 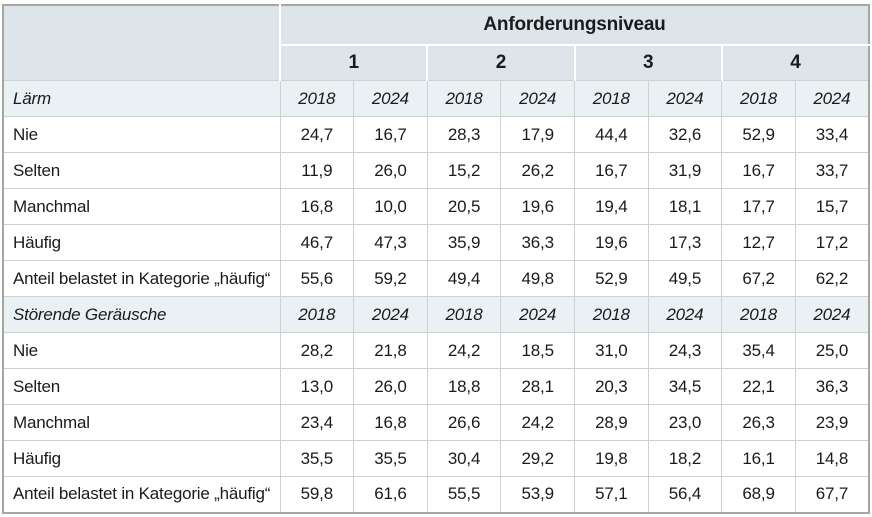 I want to click on section-label: Lärm, so click(x=141, y=98).